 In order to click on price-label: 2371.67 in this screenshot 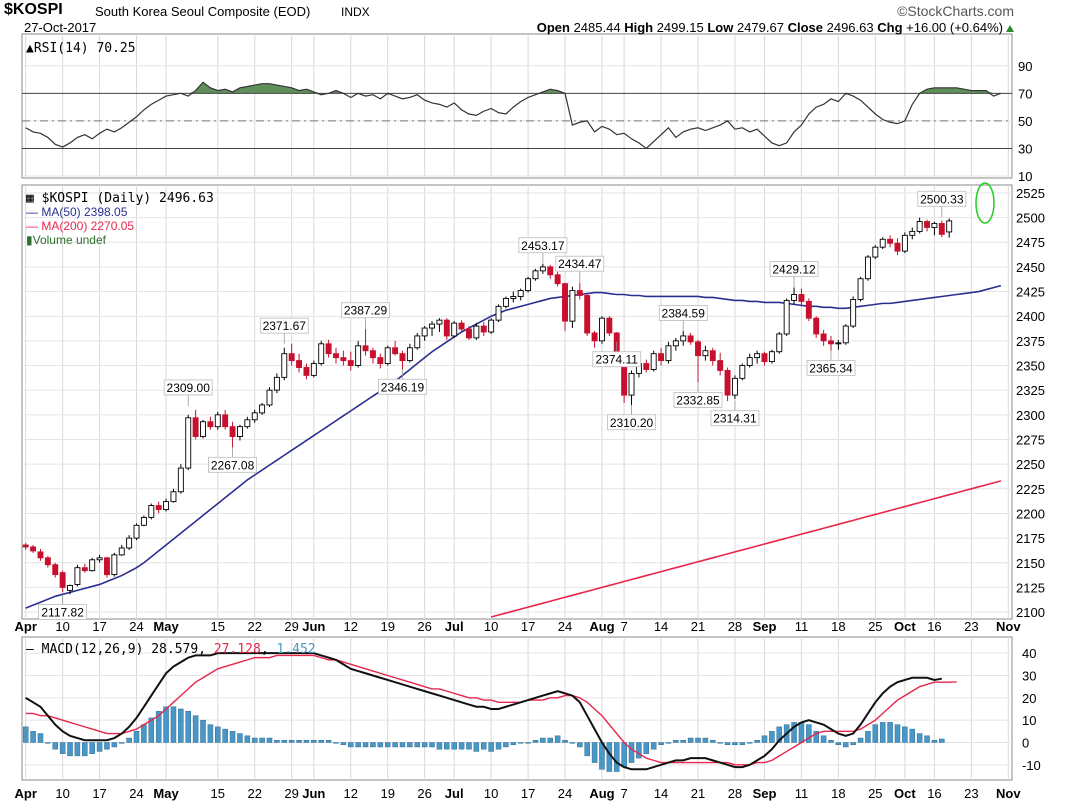, I will do `click(284, 331)`.